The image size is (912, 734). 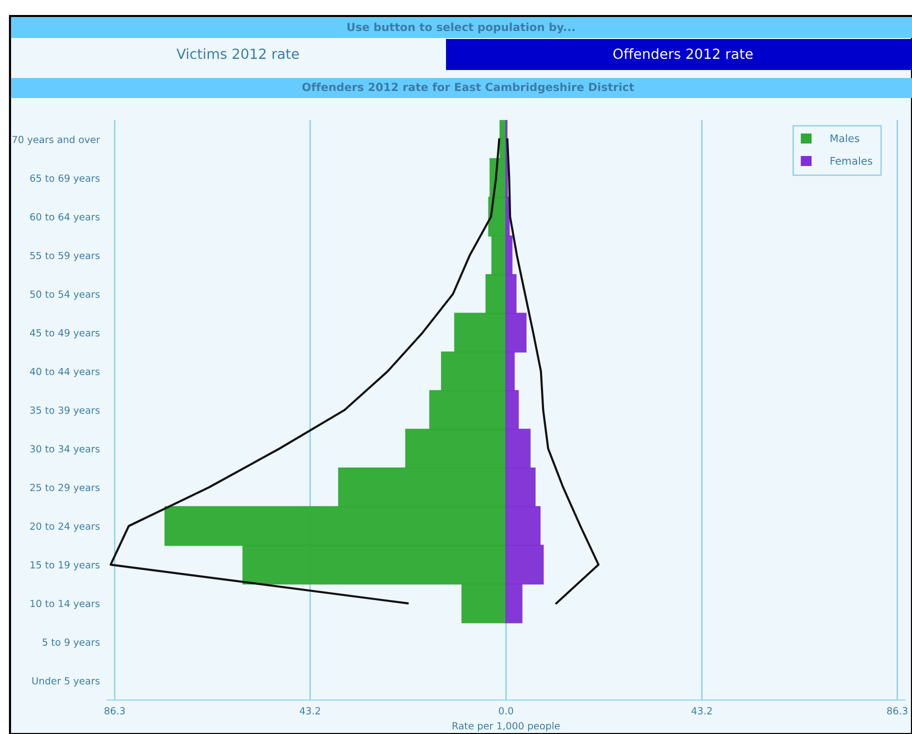 I want to click on text: Victims 2012 rate, so click(x=237, y=54).